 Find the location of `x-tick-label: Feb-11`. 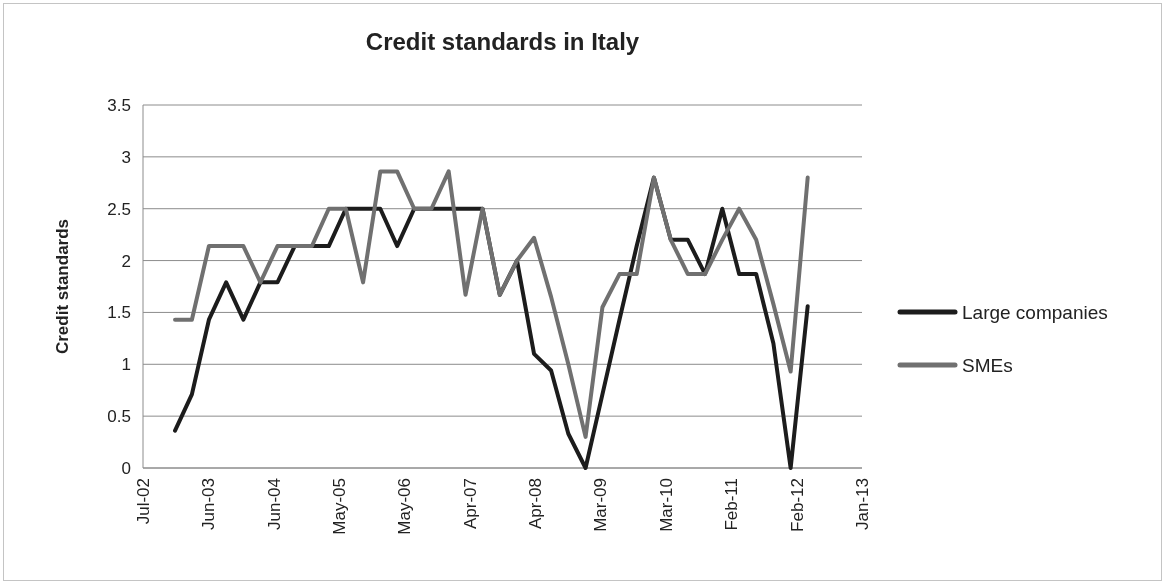

x-tick-label: Feb-11 is located at coordinates (732, 504).